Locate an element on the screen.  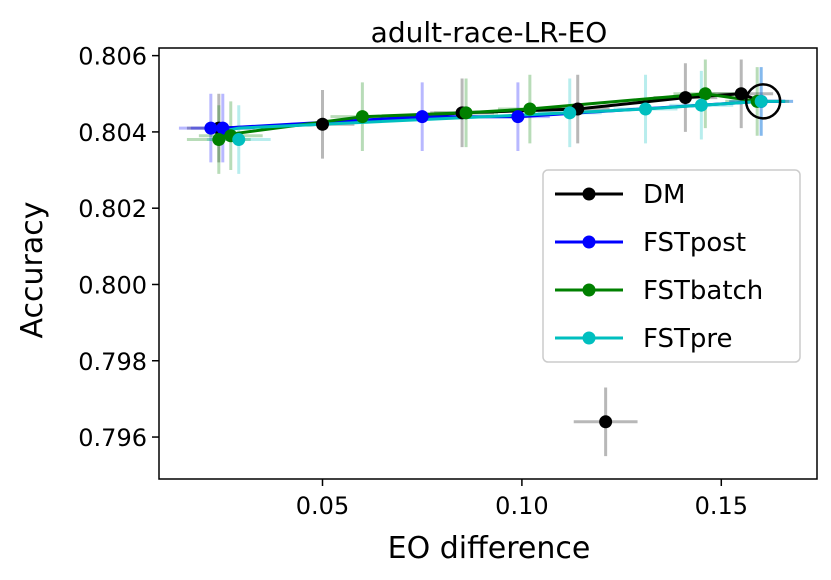
series-line-FSTbatch is located at coordinates (488, 115).